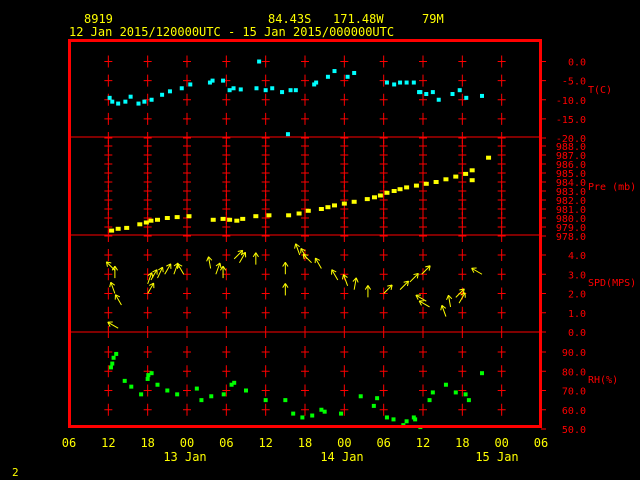 The height and width of the screenshot is (480, 640). What do you see at coordinates (577, 314) in the screenshot?
I see `y-tick-label: 1.0` at bounding box center [577, 314].